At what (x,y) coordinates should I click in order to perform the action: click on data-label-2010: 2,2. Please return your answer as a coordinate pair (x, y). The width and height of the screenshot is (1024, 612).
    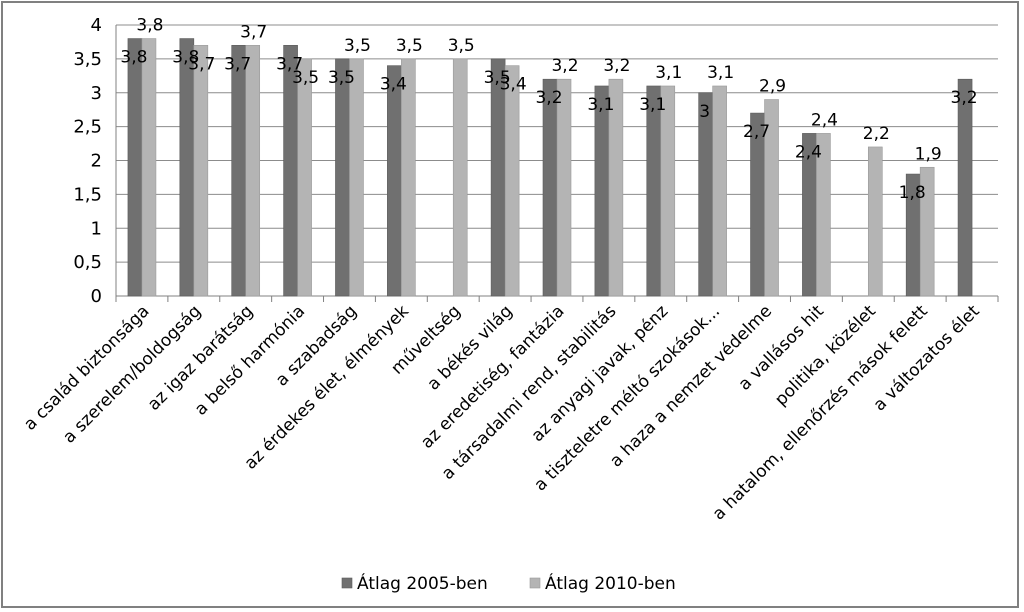
    Looking at the image, I should click on (876, 134).